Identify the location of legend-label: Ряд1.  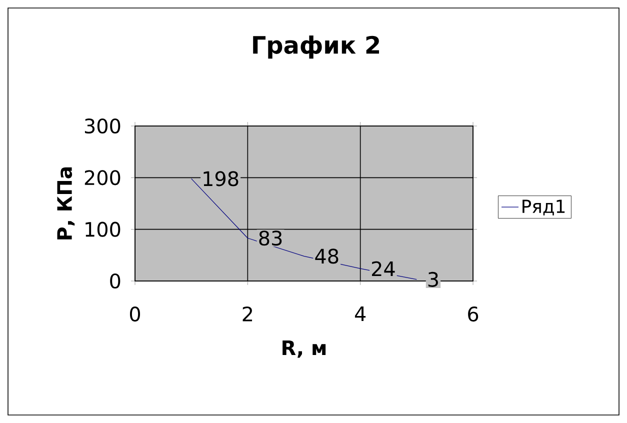
(543, 208).